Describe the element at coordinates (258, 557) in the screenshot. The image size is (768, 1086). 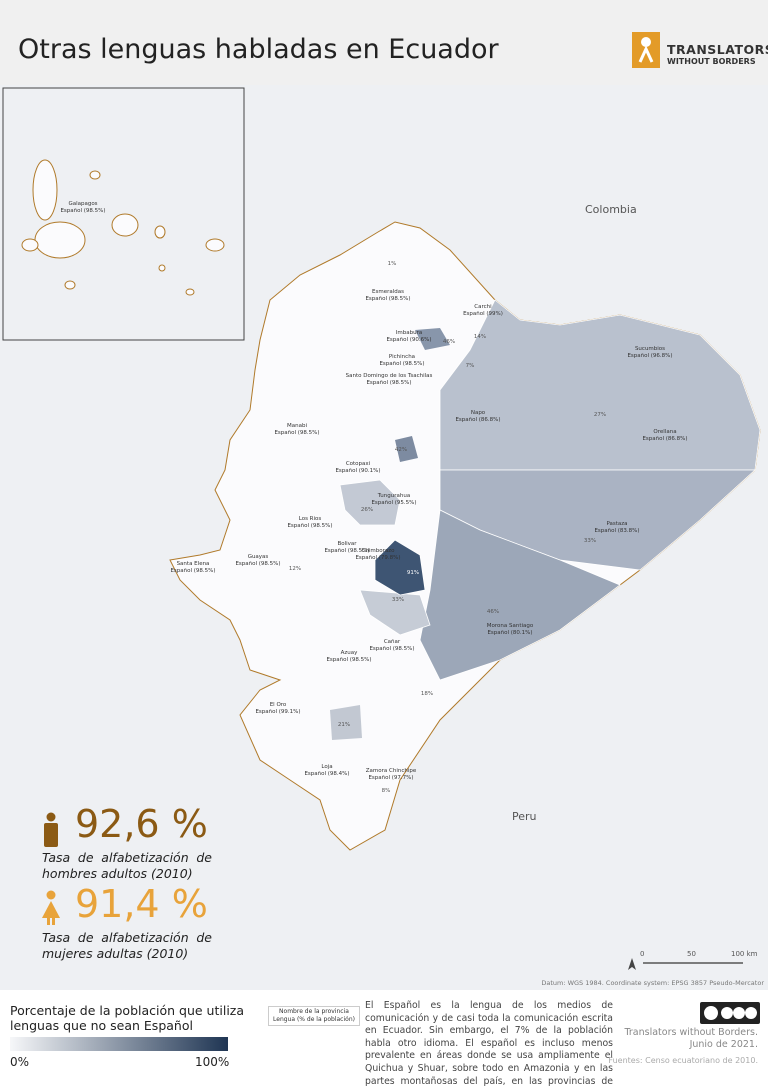
I see `province-name: Guayas` at that location.